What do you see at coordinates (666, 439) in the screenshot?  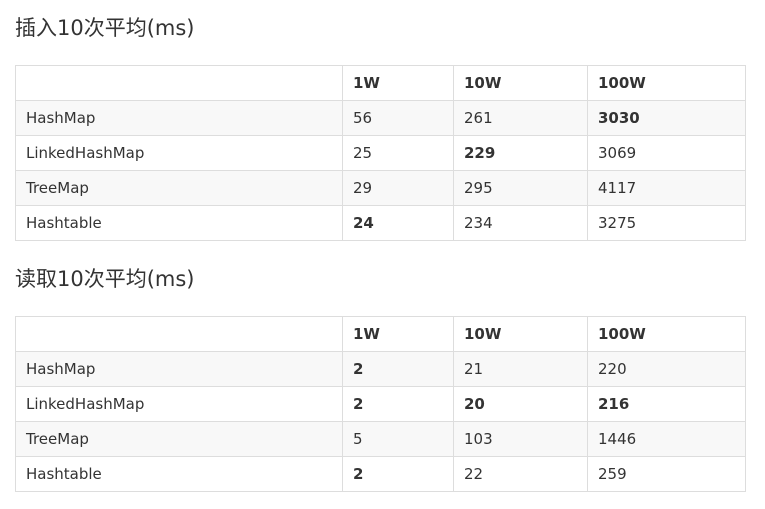 I see `cell-100w: 1446` at bounding box center [666, 439].